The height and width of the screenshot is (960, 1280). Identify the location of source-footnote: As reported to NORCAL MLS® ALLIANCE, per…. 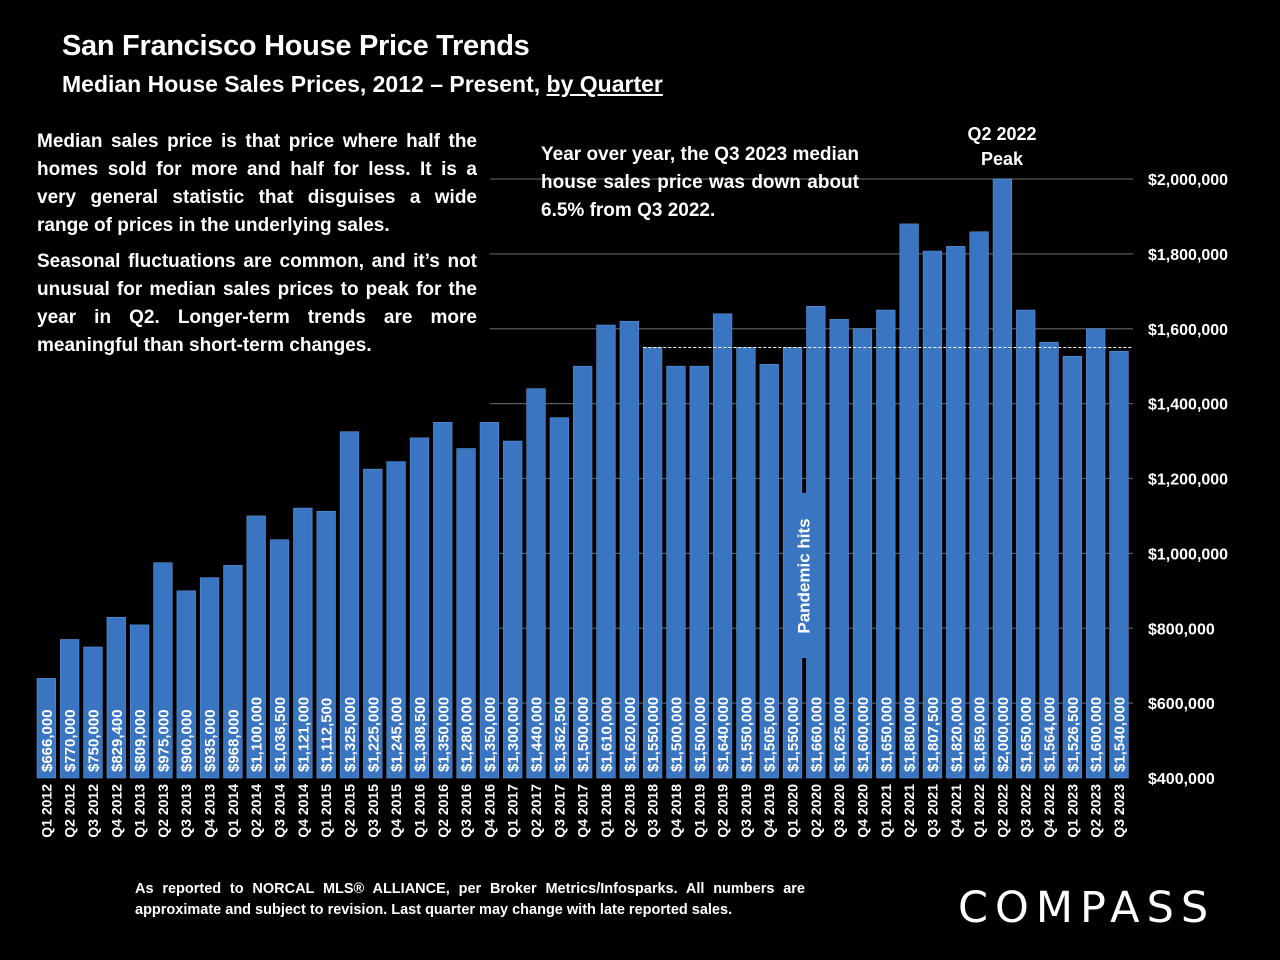
(470, 899).